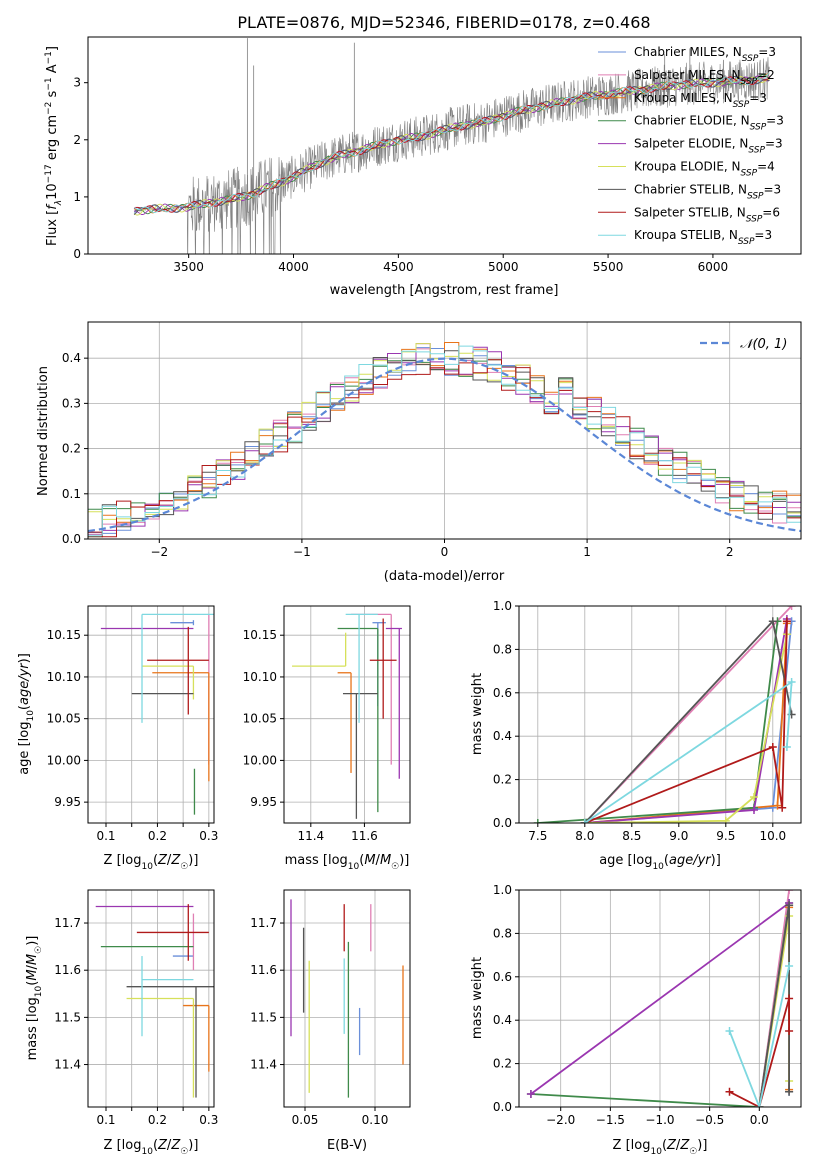 This screenshot has width=819, height=1170. I want to click on spectrum-ytick-label: 3, so click(77, 83).